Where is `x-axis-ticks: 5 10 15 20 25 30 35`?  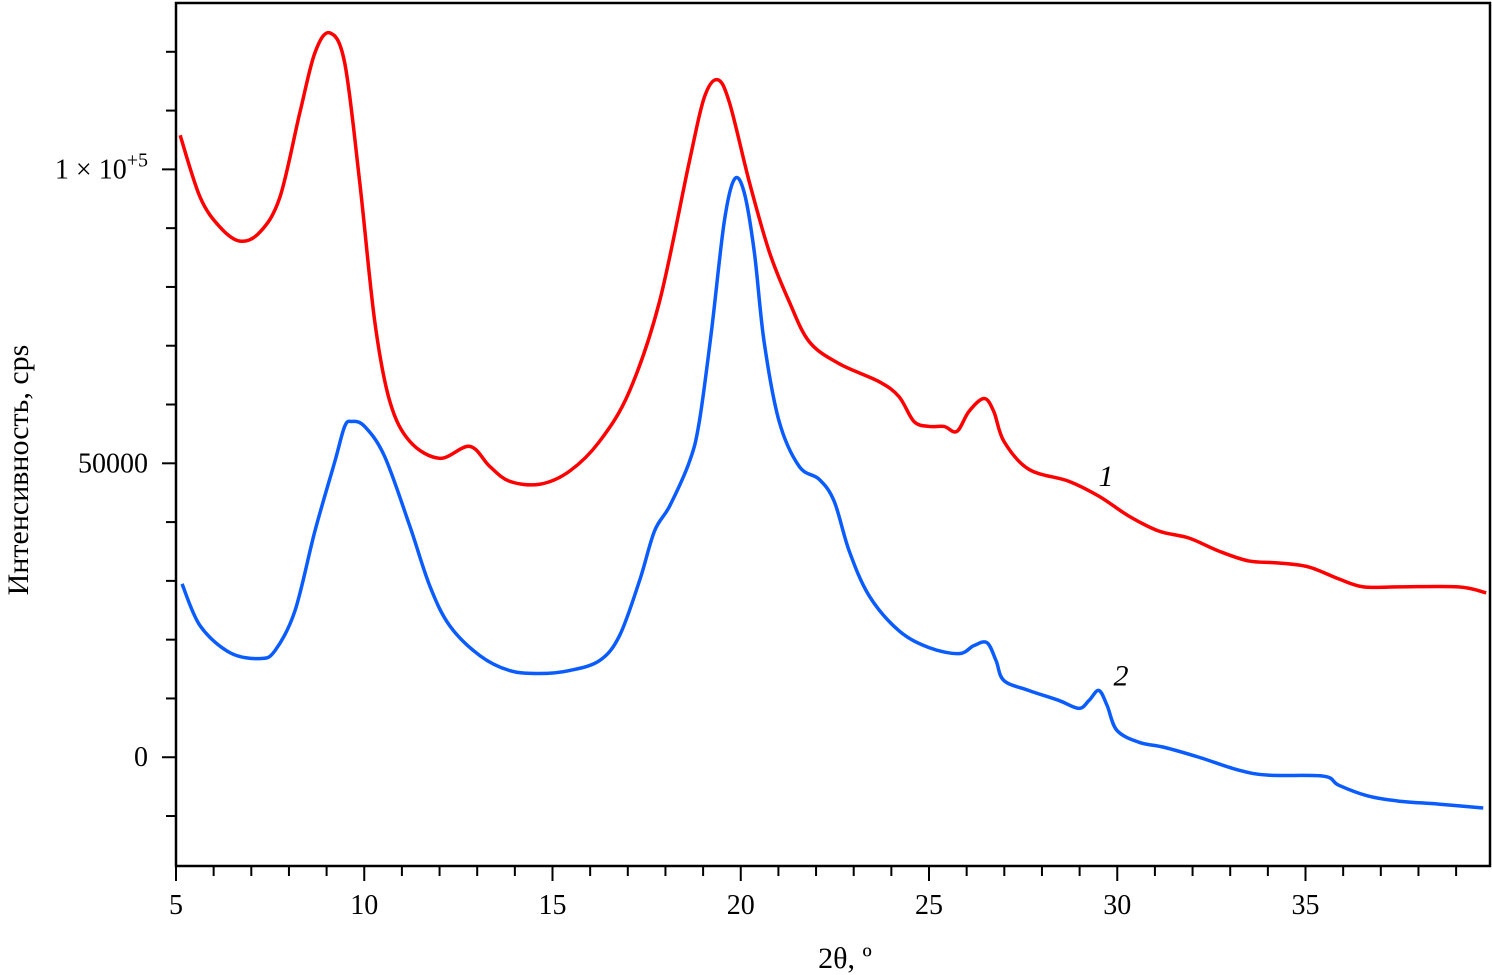 x-axis-ticks: 5 10 15 20 25 30 35 is located at coordinates (813, 893).